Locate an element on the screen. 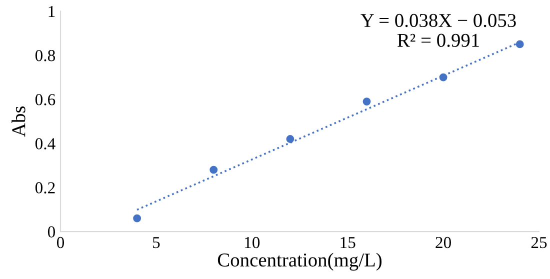 This screenshot has height=279, width=550. x-tick-label: 15 is located at coordinates (348, 242).